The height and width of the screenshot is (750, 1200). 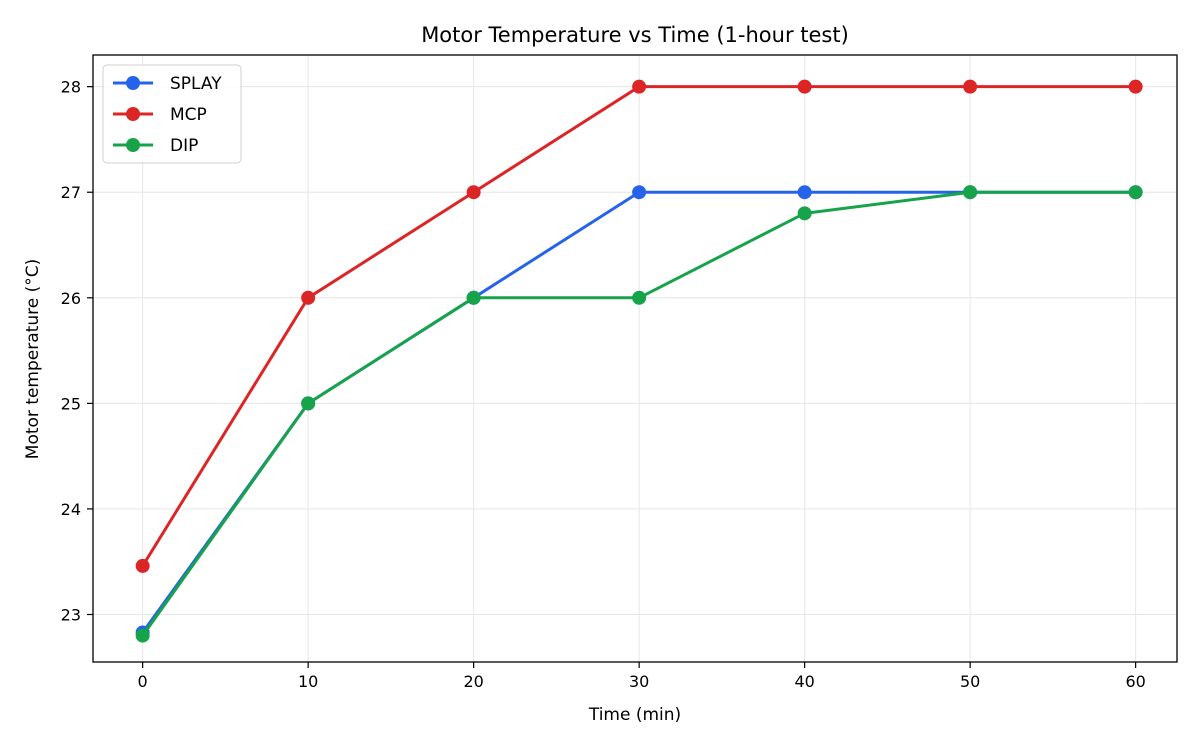 What do you see at coordinates (639, 681) in the screenshot?
I see `x-tick-label: 30` at bounding box center [639, 681].